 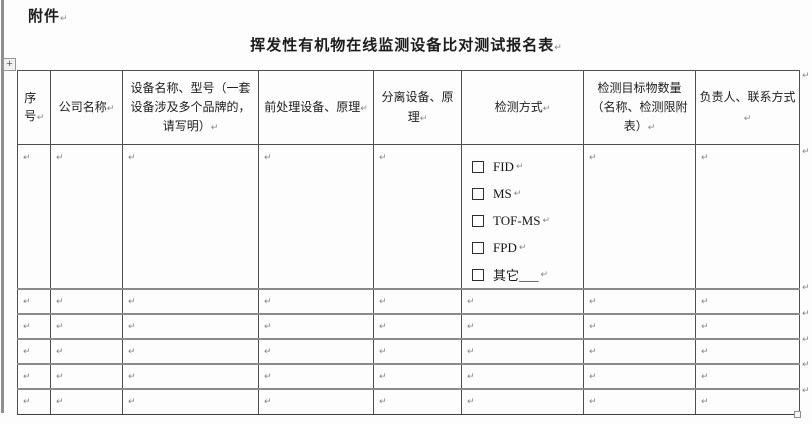 I want to click on detection-method-cell: FID ↵ MS ↵ TOF-MS ↵ FPD ↵, so click(x=522, y=217).